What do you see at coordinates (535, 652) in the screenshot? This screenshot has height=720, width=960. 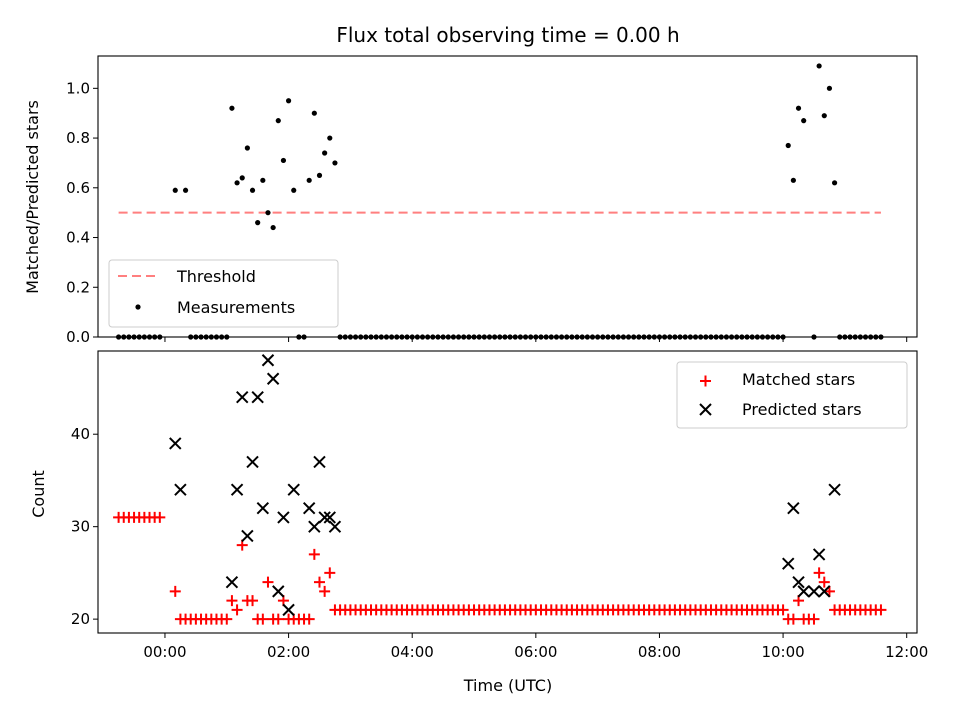 I see `x-tick-label: 06:00` at bounding box center [535, 652].